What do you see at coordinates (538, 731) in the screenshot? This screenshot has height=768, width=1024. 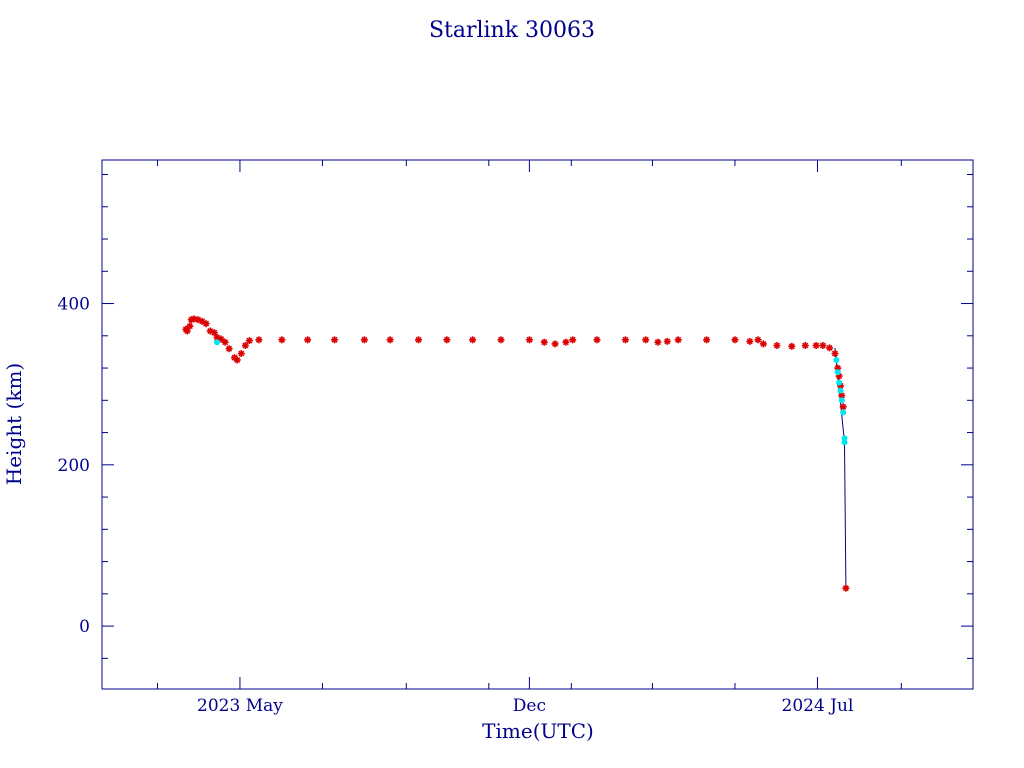 I see `x-axis-label: Time(UTC)` at bounding box center [538, 731].